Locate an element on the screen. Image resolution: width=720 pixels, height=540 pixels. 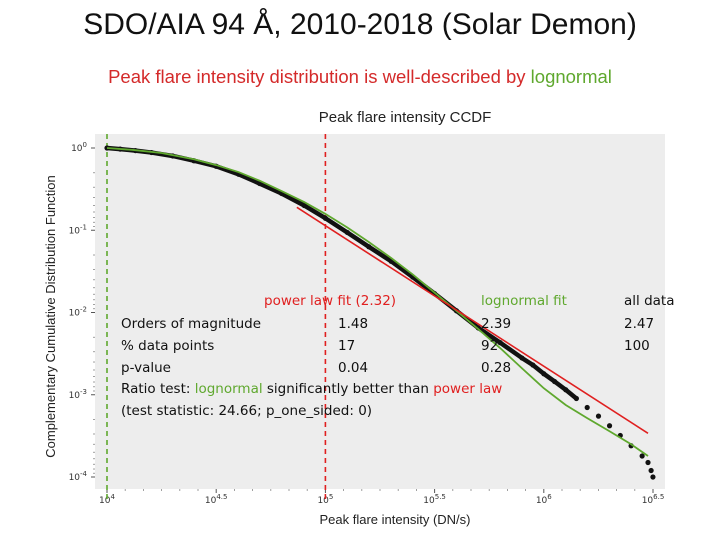
x-tick-label-5: 106.5 is located at coordinates (653, 499).